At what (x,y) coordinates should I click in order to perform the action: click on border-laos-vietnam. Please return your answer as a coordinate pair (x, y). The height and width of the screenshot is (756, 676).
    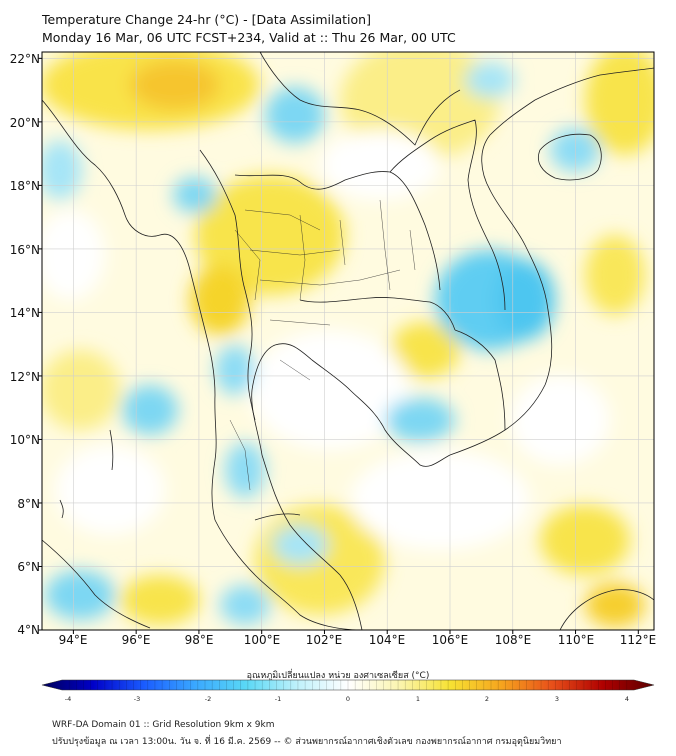
    Looking at the image, I should click on (447, 215).